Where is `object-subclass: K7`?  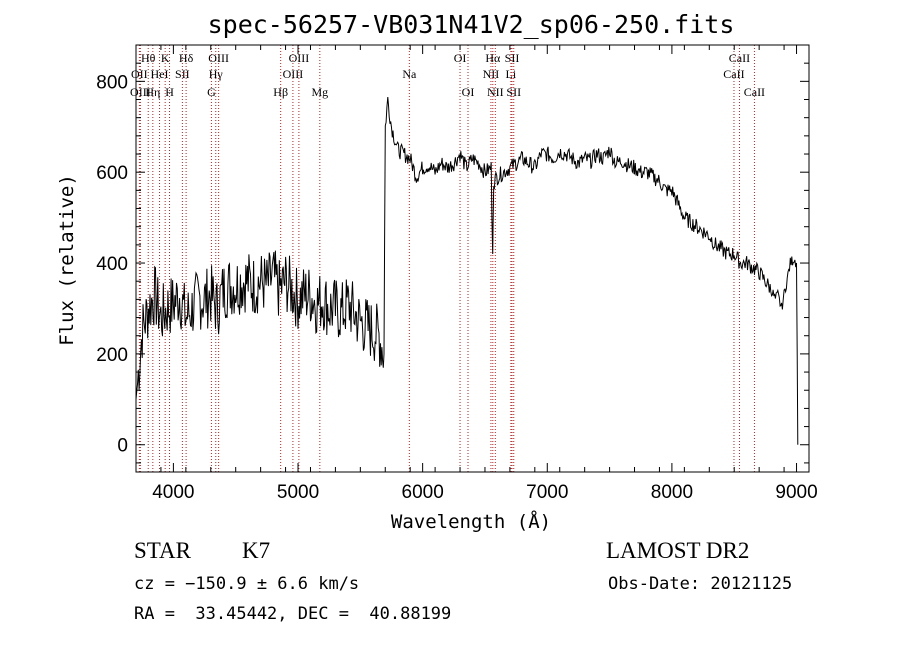 object-subclass: K7 is located at coordinates (256, 550).